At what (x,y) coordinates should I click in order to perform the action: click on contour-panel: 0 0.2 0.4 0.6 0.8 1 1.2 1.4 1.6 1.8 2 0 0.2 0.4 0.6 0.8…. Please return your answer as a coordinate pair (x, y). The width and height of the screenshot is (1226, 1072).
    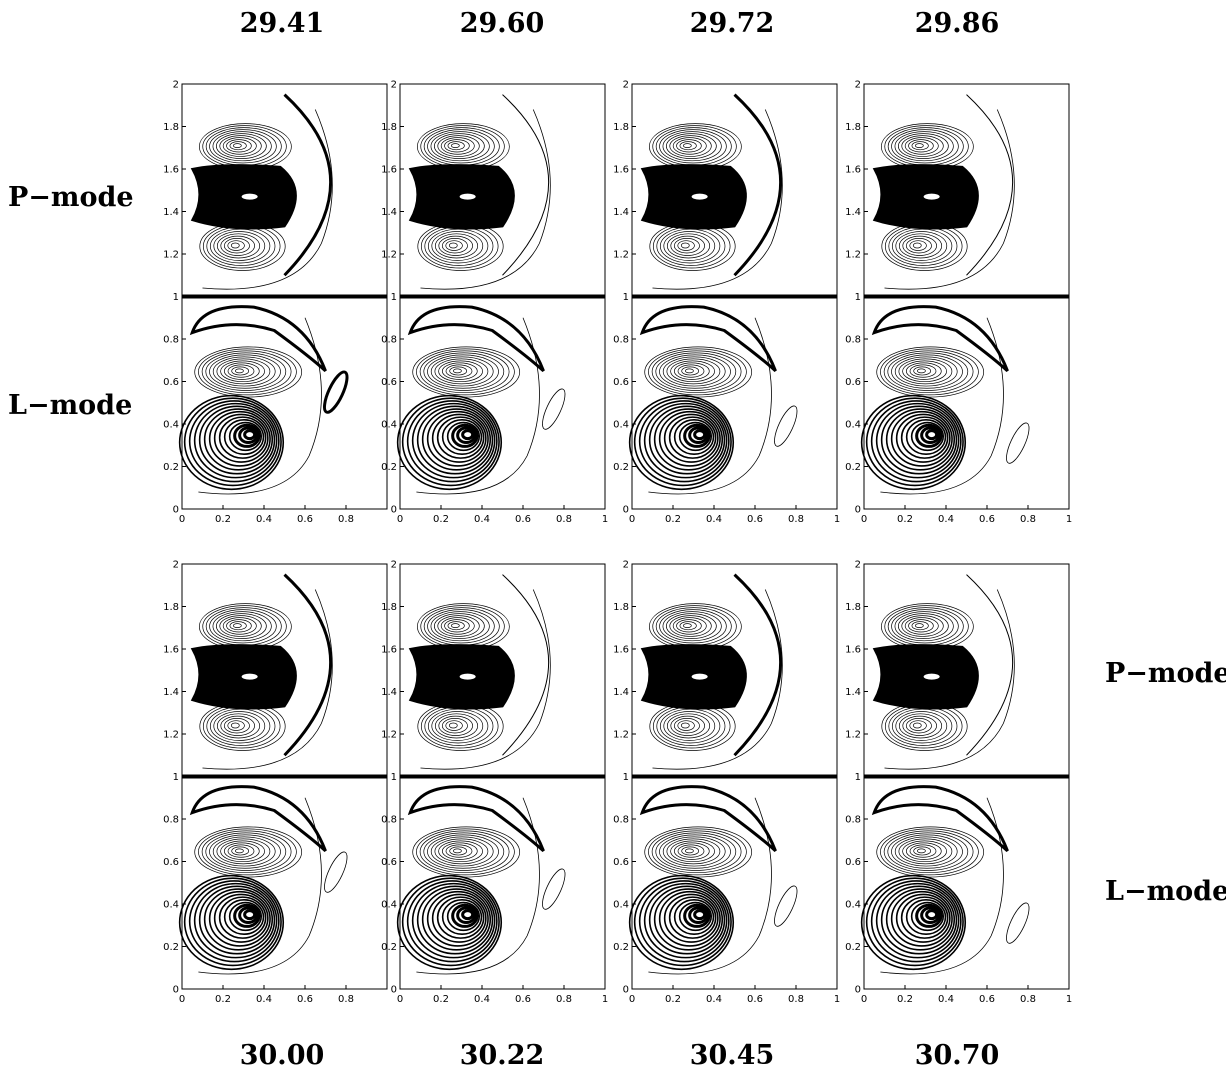
    Looking at the image, I should click on (958, 303).